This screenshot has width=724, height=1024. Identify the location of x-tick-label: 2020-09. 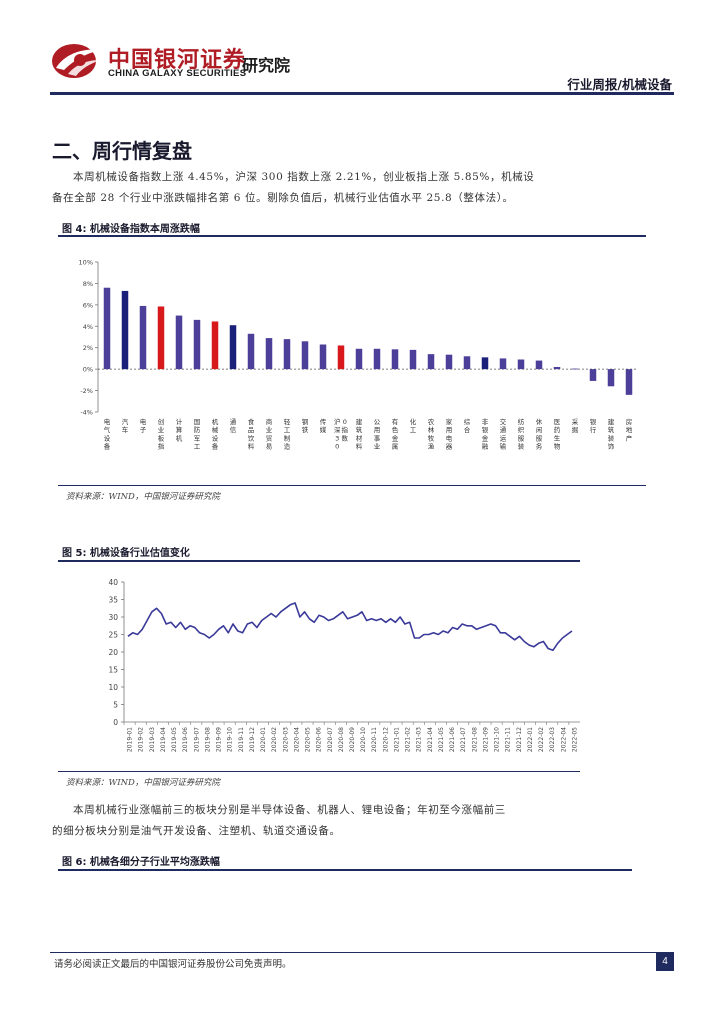
(352, 739).